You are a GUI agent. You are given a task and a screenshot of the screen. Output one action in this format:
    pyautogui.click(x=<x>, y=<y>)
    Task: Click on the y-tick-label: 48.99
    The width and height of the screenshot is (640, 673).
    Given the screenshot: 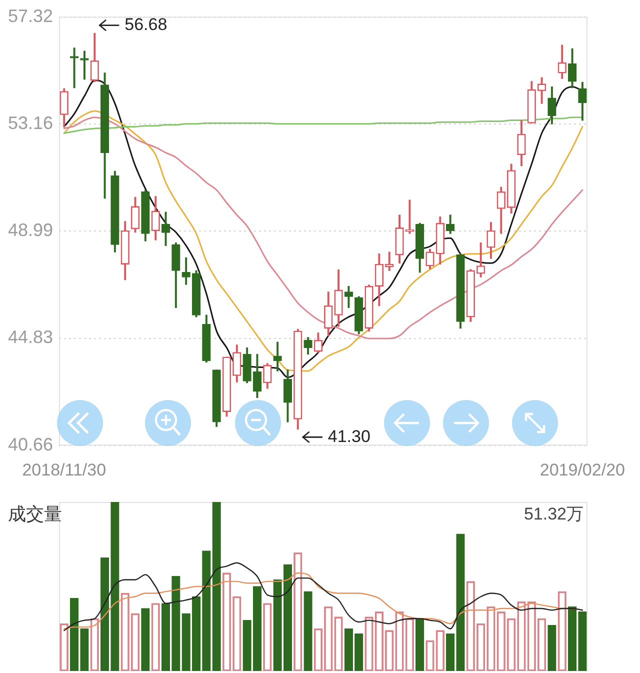 What is the action you would take?
    pyautogui.click(x=31, y=230)
    